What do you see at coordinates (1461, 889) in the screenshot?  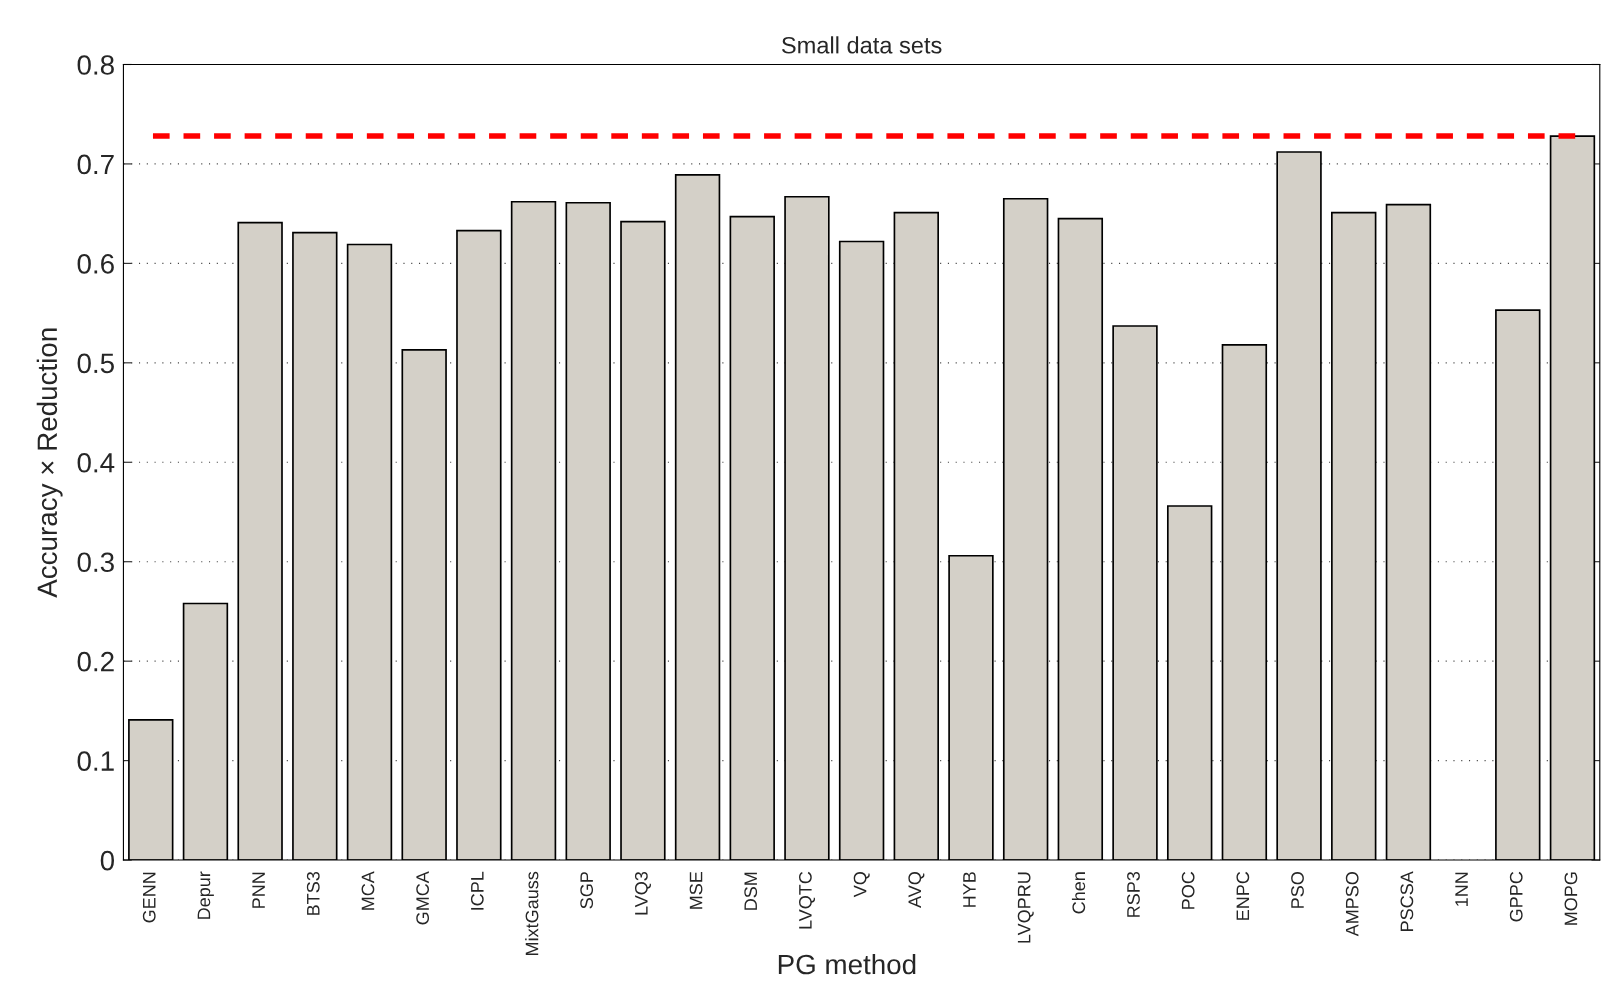 I see `x-tick-label: 1NN` at bounding box center [1461, 889].